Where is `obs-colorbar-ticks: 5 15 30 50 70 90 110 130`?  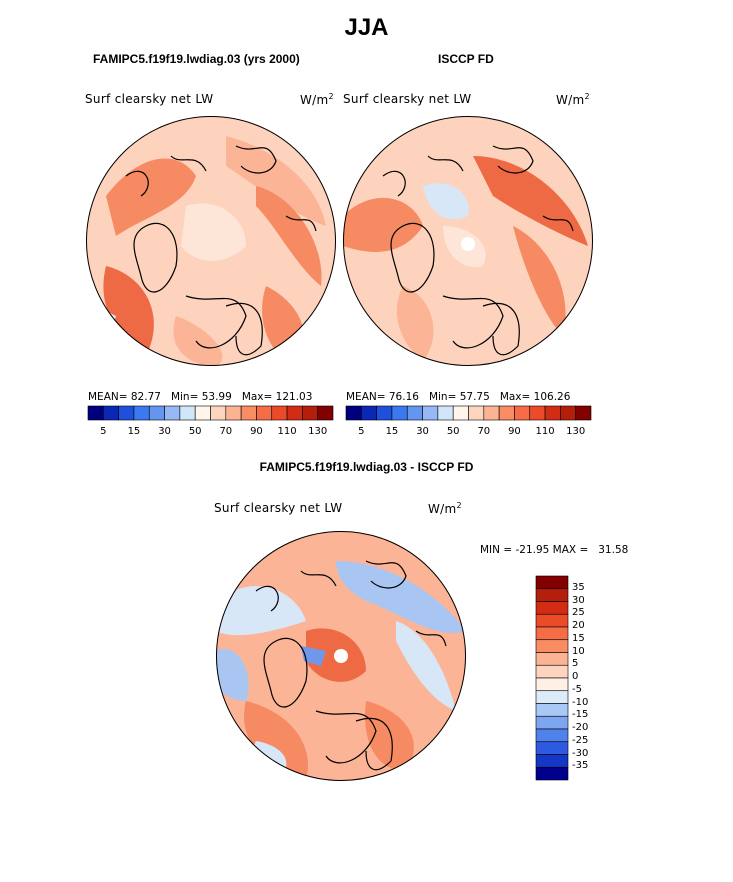
obs-colorbar-ticks: 5 15 30 50 70 90 110 130 is located at coordinates (468, 433).